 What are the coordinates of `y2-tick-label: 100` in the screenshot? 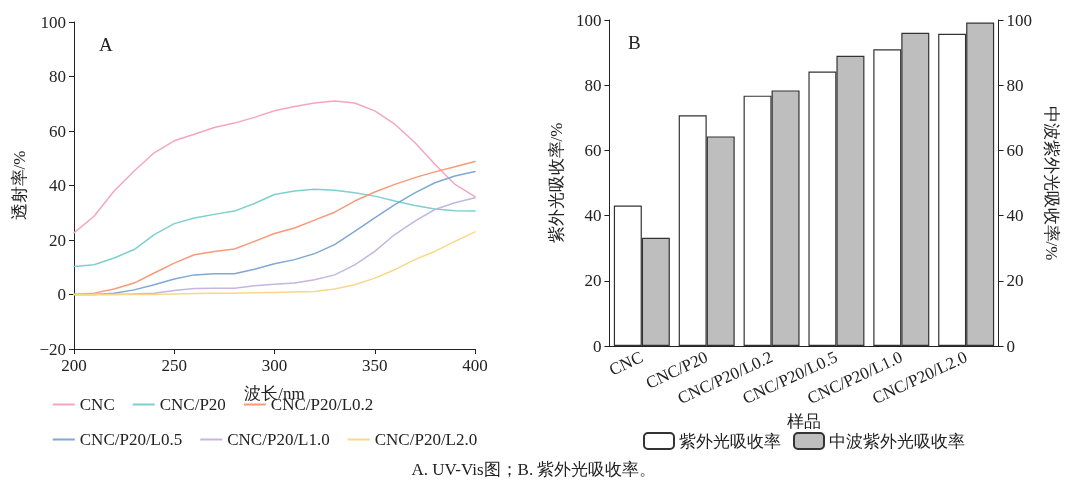 It's located at (1019, 20).